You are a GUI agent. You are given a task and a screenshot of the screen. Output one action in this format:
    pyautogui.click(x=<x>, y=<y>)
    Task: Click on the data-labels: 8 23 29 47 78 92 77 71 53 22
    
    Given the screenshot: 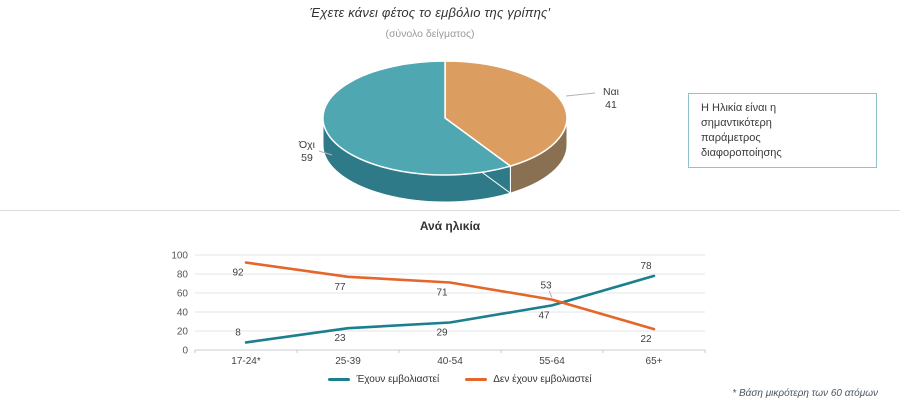 What is the action you would take?
    pyautogui.click(x=442, y=303)
    